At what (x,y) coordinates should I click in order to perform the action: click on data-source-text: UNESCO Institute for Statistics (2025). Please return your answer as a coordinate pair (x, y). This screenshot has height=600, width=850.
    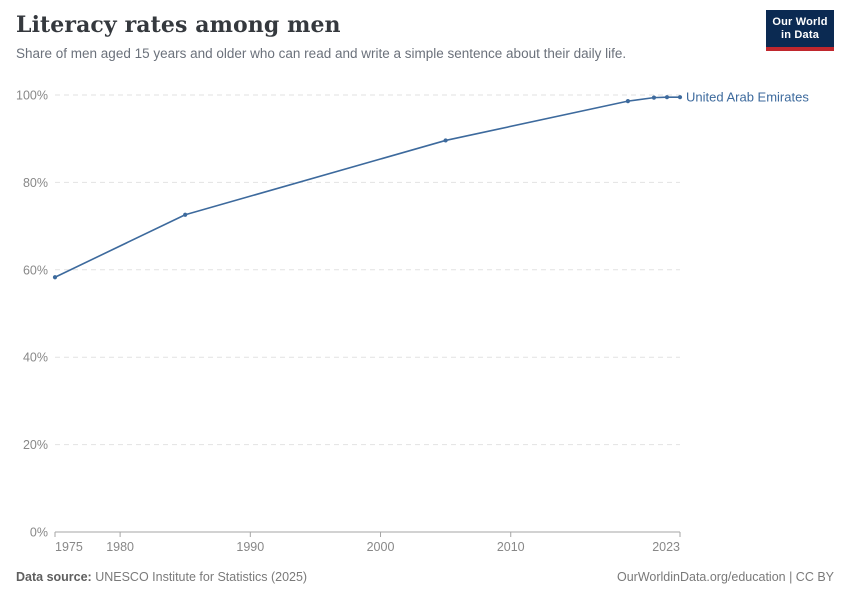
    Looking at the image, I should click on (199, 577).